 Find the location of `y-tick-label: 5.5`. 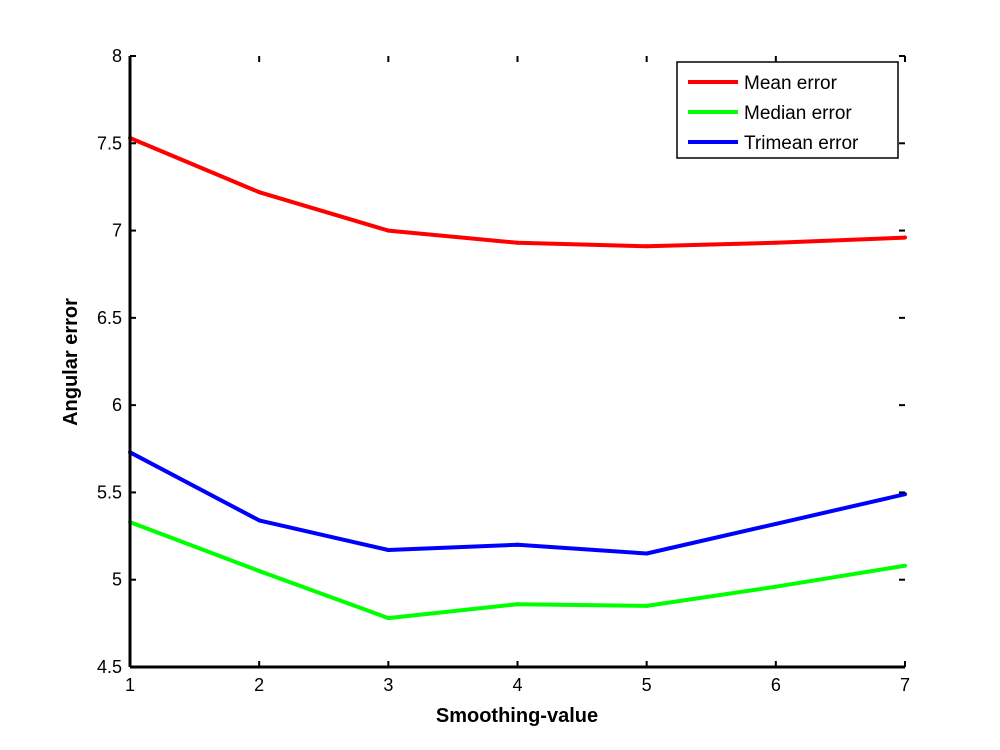

y-tick-label: 5.5 is located at coordinates (109, 492).